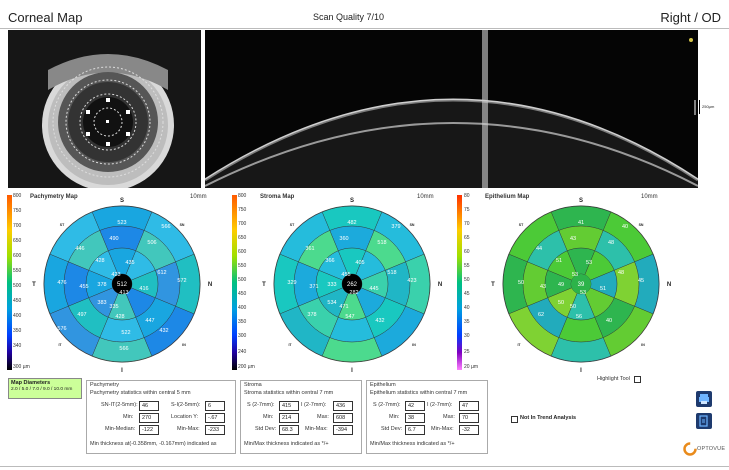 This screenshot has height=470, width=729. Describe the element at coordinates (415, 430) in the screenshot. I see `stat-value: 6.7` at that location.